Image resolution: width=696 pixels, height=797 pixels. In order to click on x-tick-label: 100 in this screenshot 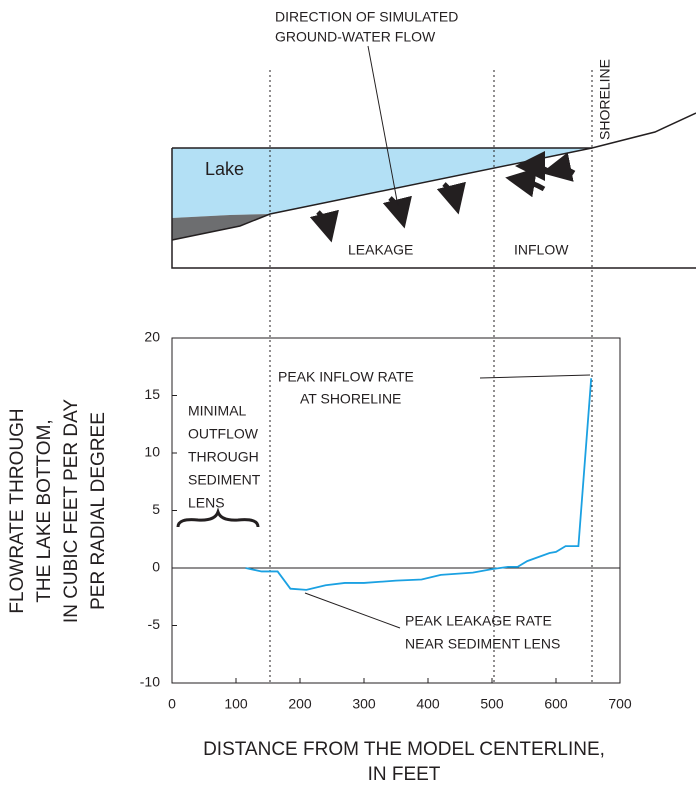, I will do `click(236, 704)`.